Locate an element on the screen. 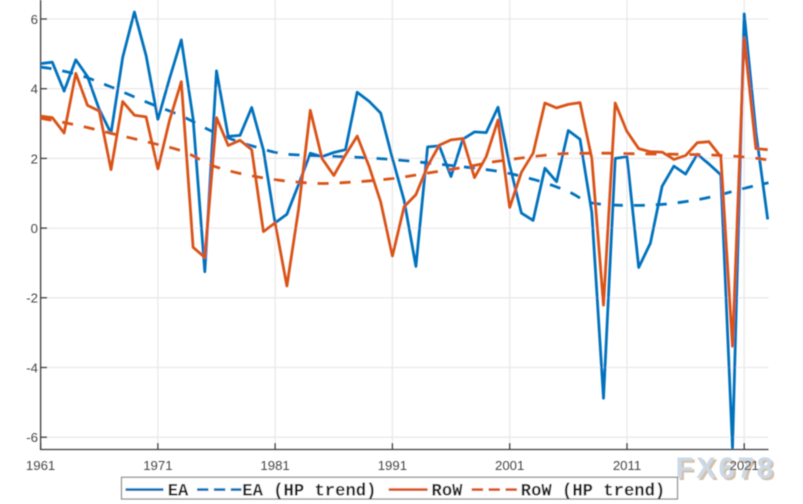  svg-text: RoW (HP trend) is located at coordinates (593, 491).